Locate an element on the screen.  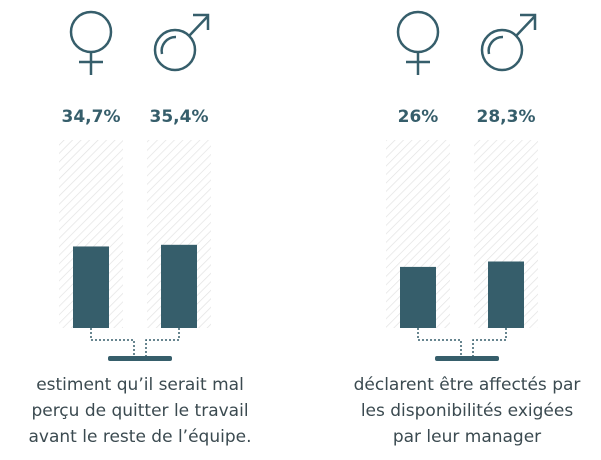
value-label: 34,7% is located at coordinates (91, 117).